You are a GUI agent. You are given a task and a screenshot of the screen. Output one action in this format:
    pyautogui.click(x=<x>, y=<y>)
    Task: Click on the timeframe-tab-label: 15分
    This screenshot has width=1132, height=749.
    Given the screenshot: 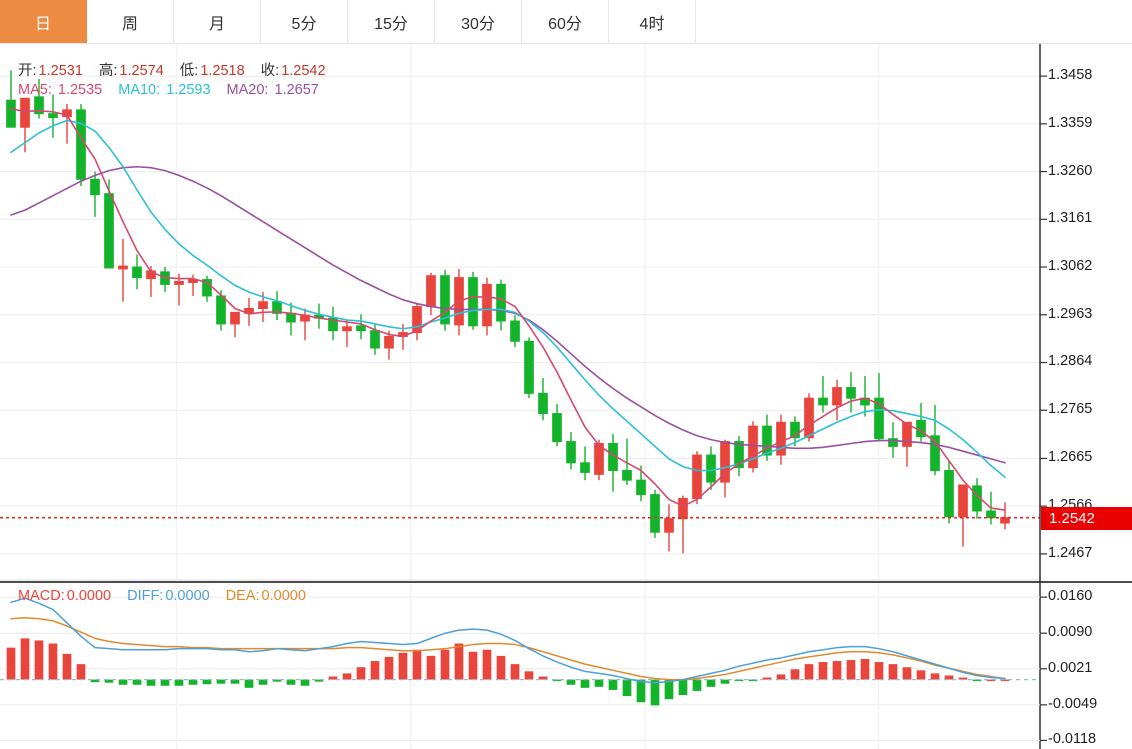 What is the action you would take?
    pyautogui.click(x=391, y=24)
    